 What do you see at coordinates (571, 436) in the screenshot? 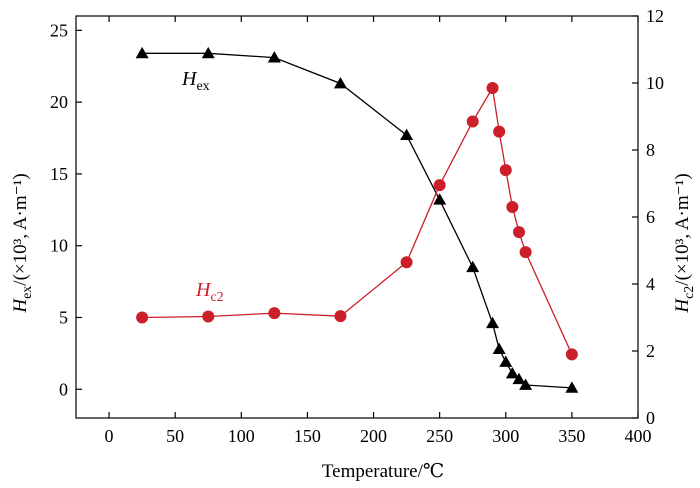
I see `x-tick-label: 350` at bounding box center [571, 436].